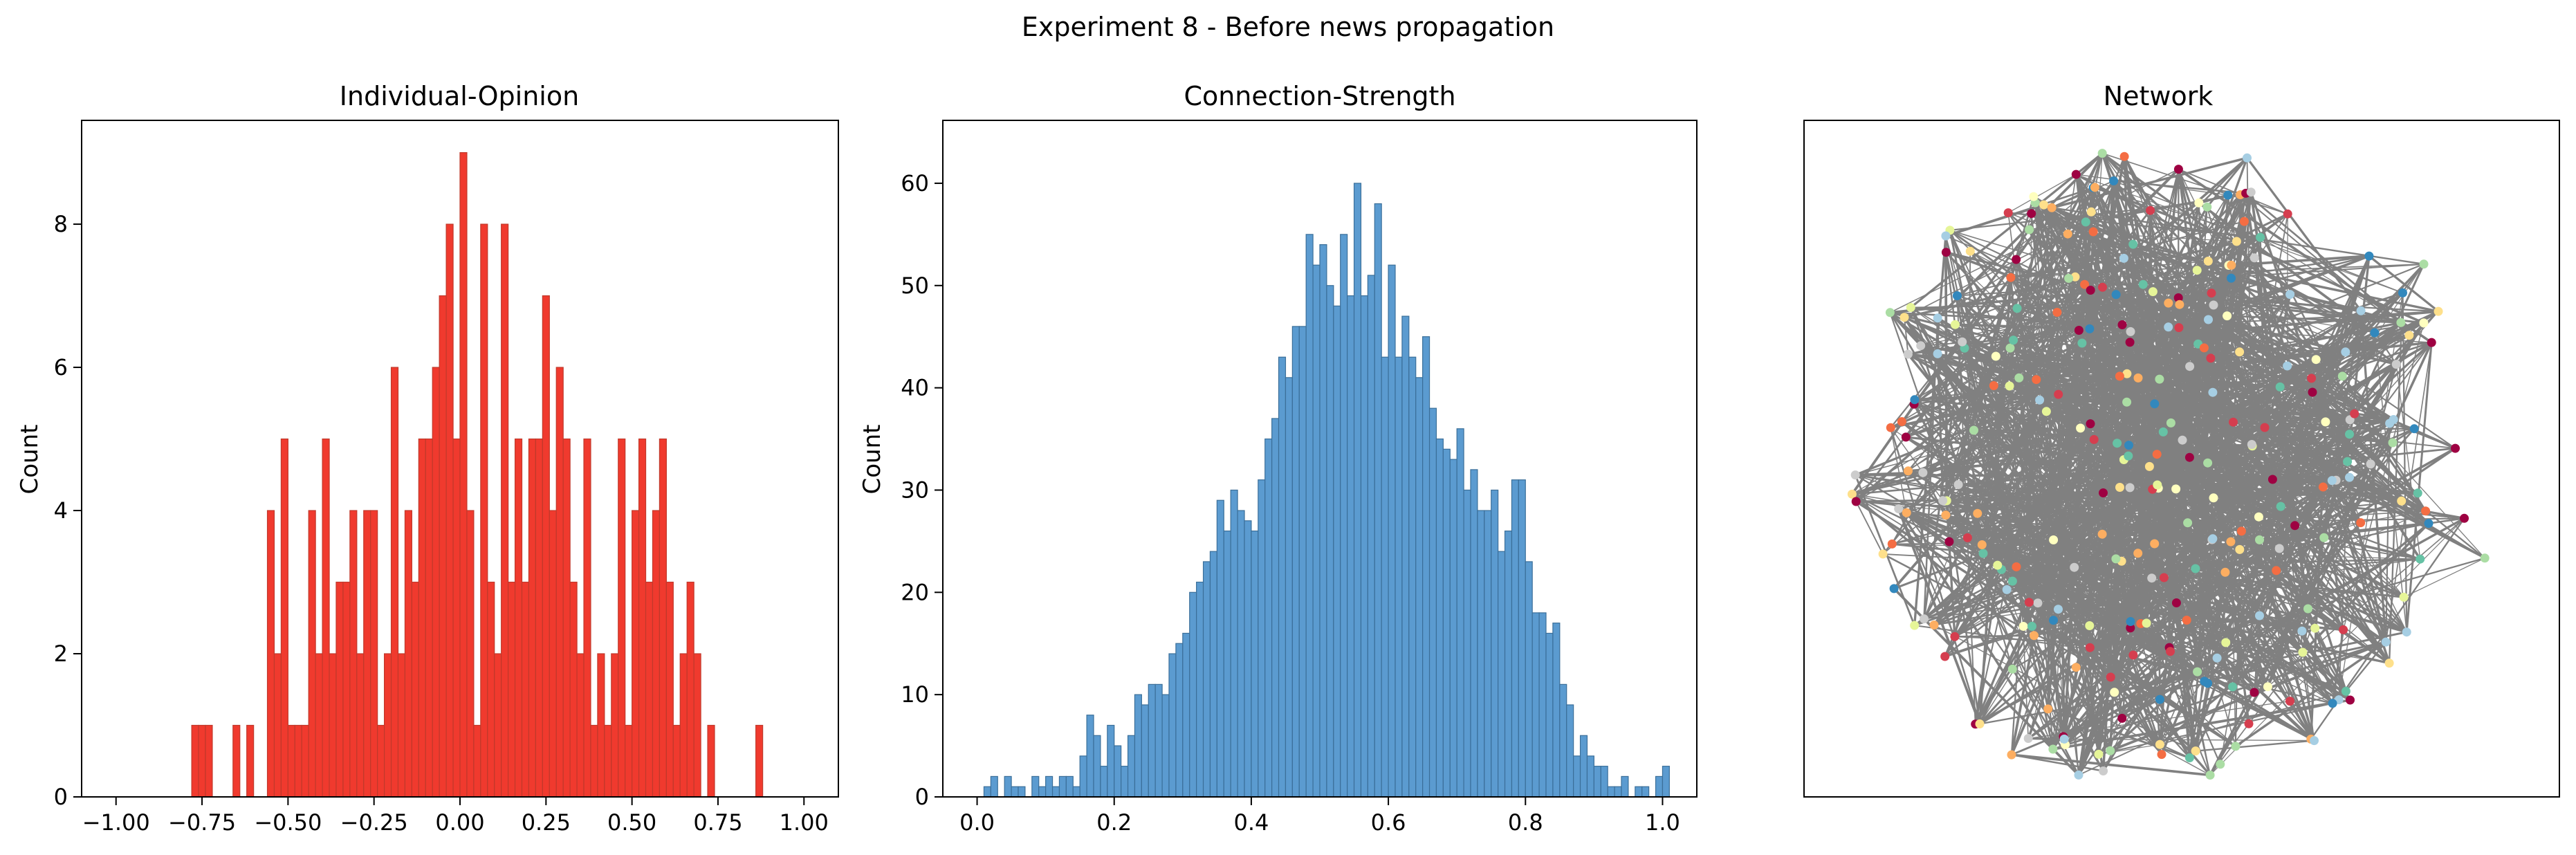 The image size is (2576, 855). What do you see at coordinates (804, 822) in the screenshot?
I see `x-tick-label: 1.00` at bounding box center [804, 822].